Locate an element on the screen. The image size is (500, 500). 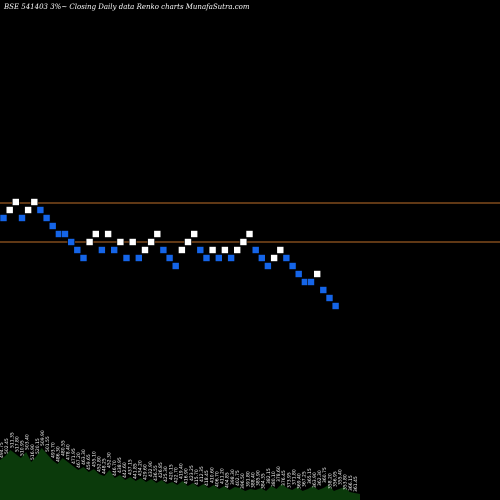
volume-fill is located at coordinates (180, 474).